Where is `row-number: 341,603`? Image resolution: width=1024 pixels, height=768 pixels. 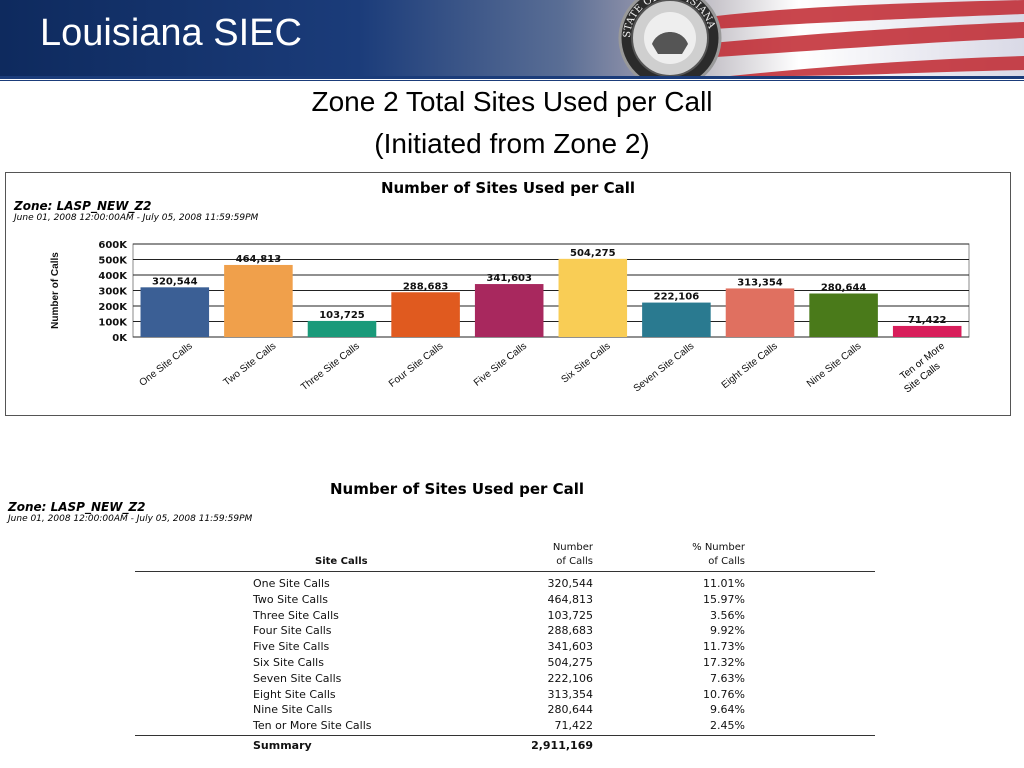
row-number: 341,603 is located at coordinates (570, 647).